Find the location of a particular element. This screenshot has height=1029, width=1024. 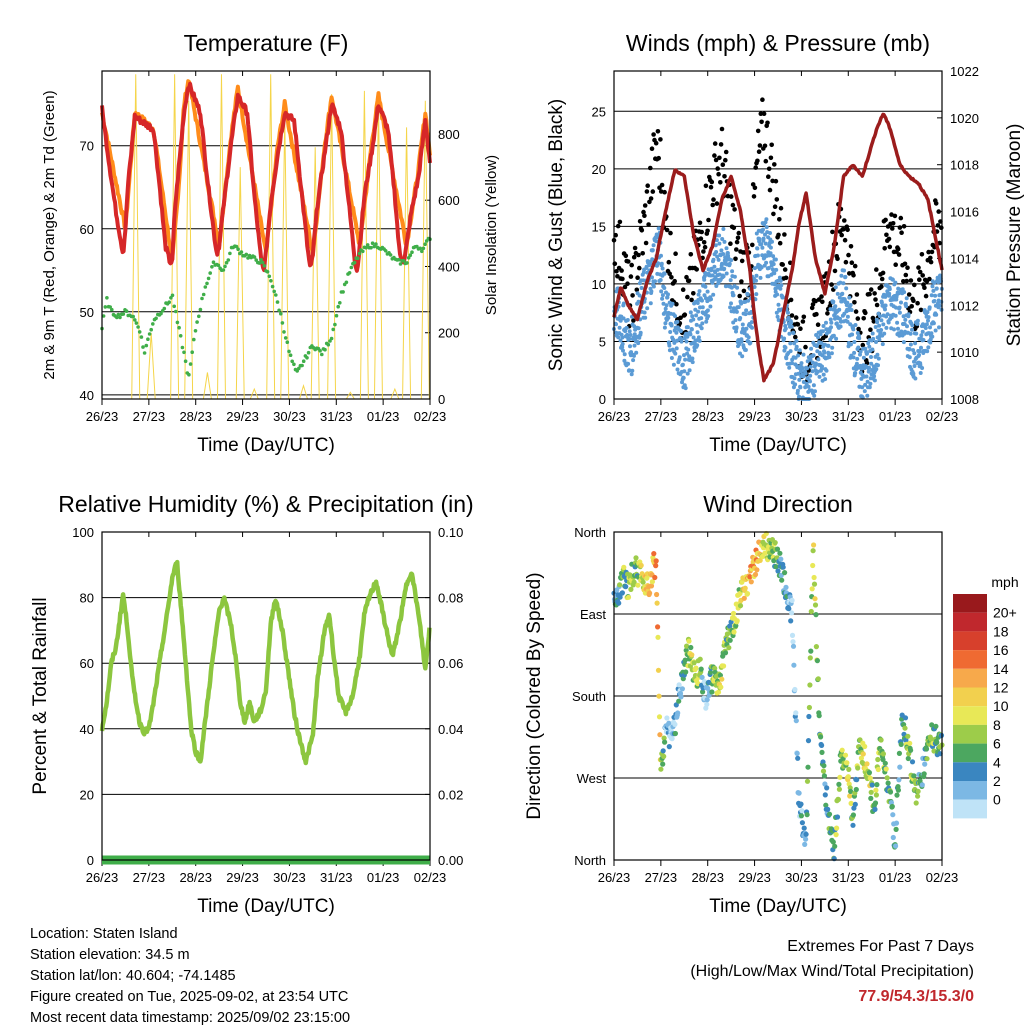

temp-y-tick-label: 40 is located at coordinates (87, 395).